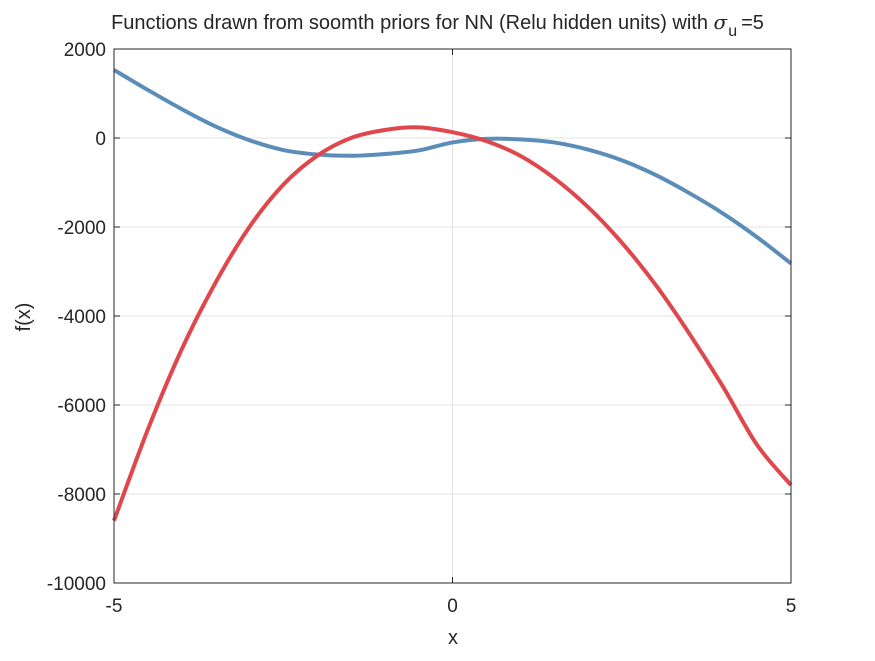 This screenshot has height=661, width=875. What do you see at coordinates (114, 606) in the screenshot?
I see `x-tick-label: -5` at bounding box center [114, 606].